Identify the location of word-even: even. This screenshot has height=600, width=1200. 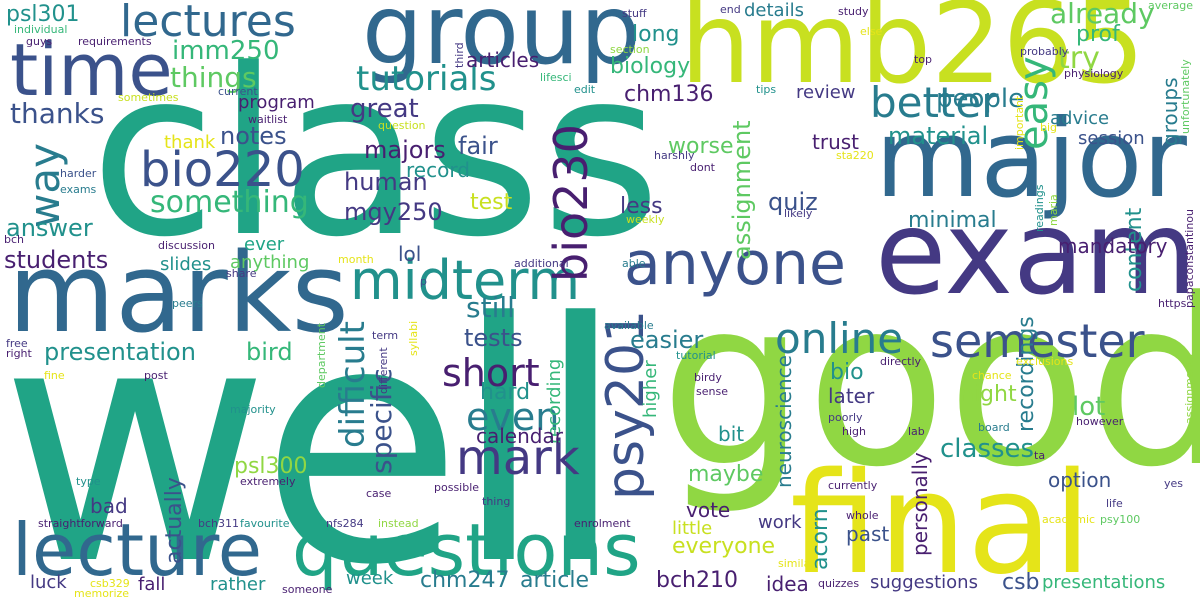
(513, 417).